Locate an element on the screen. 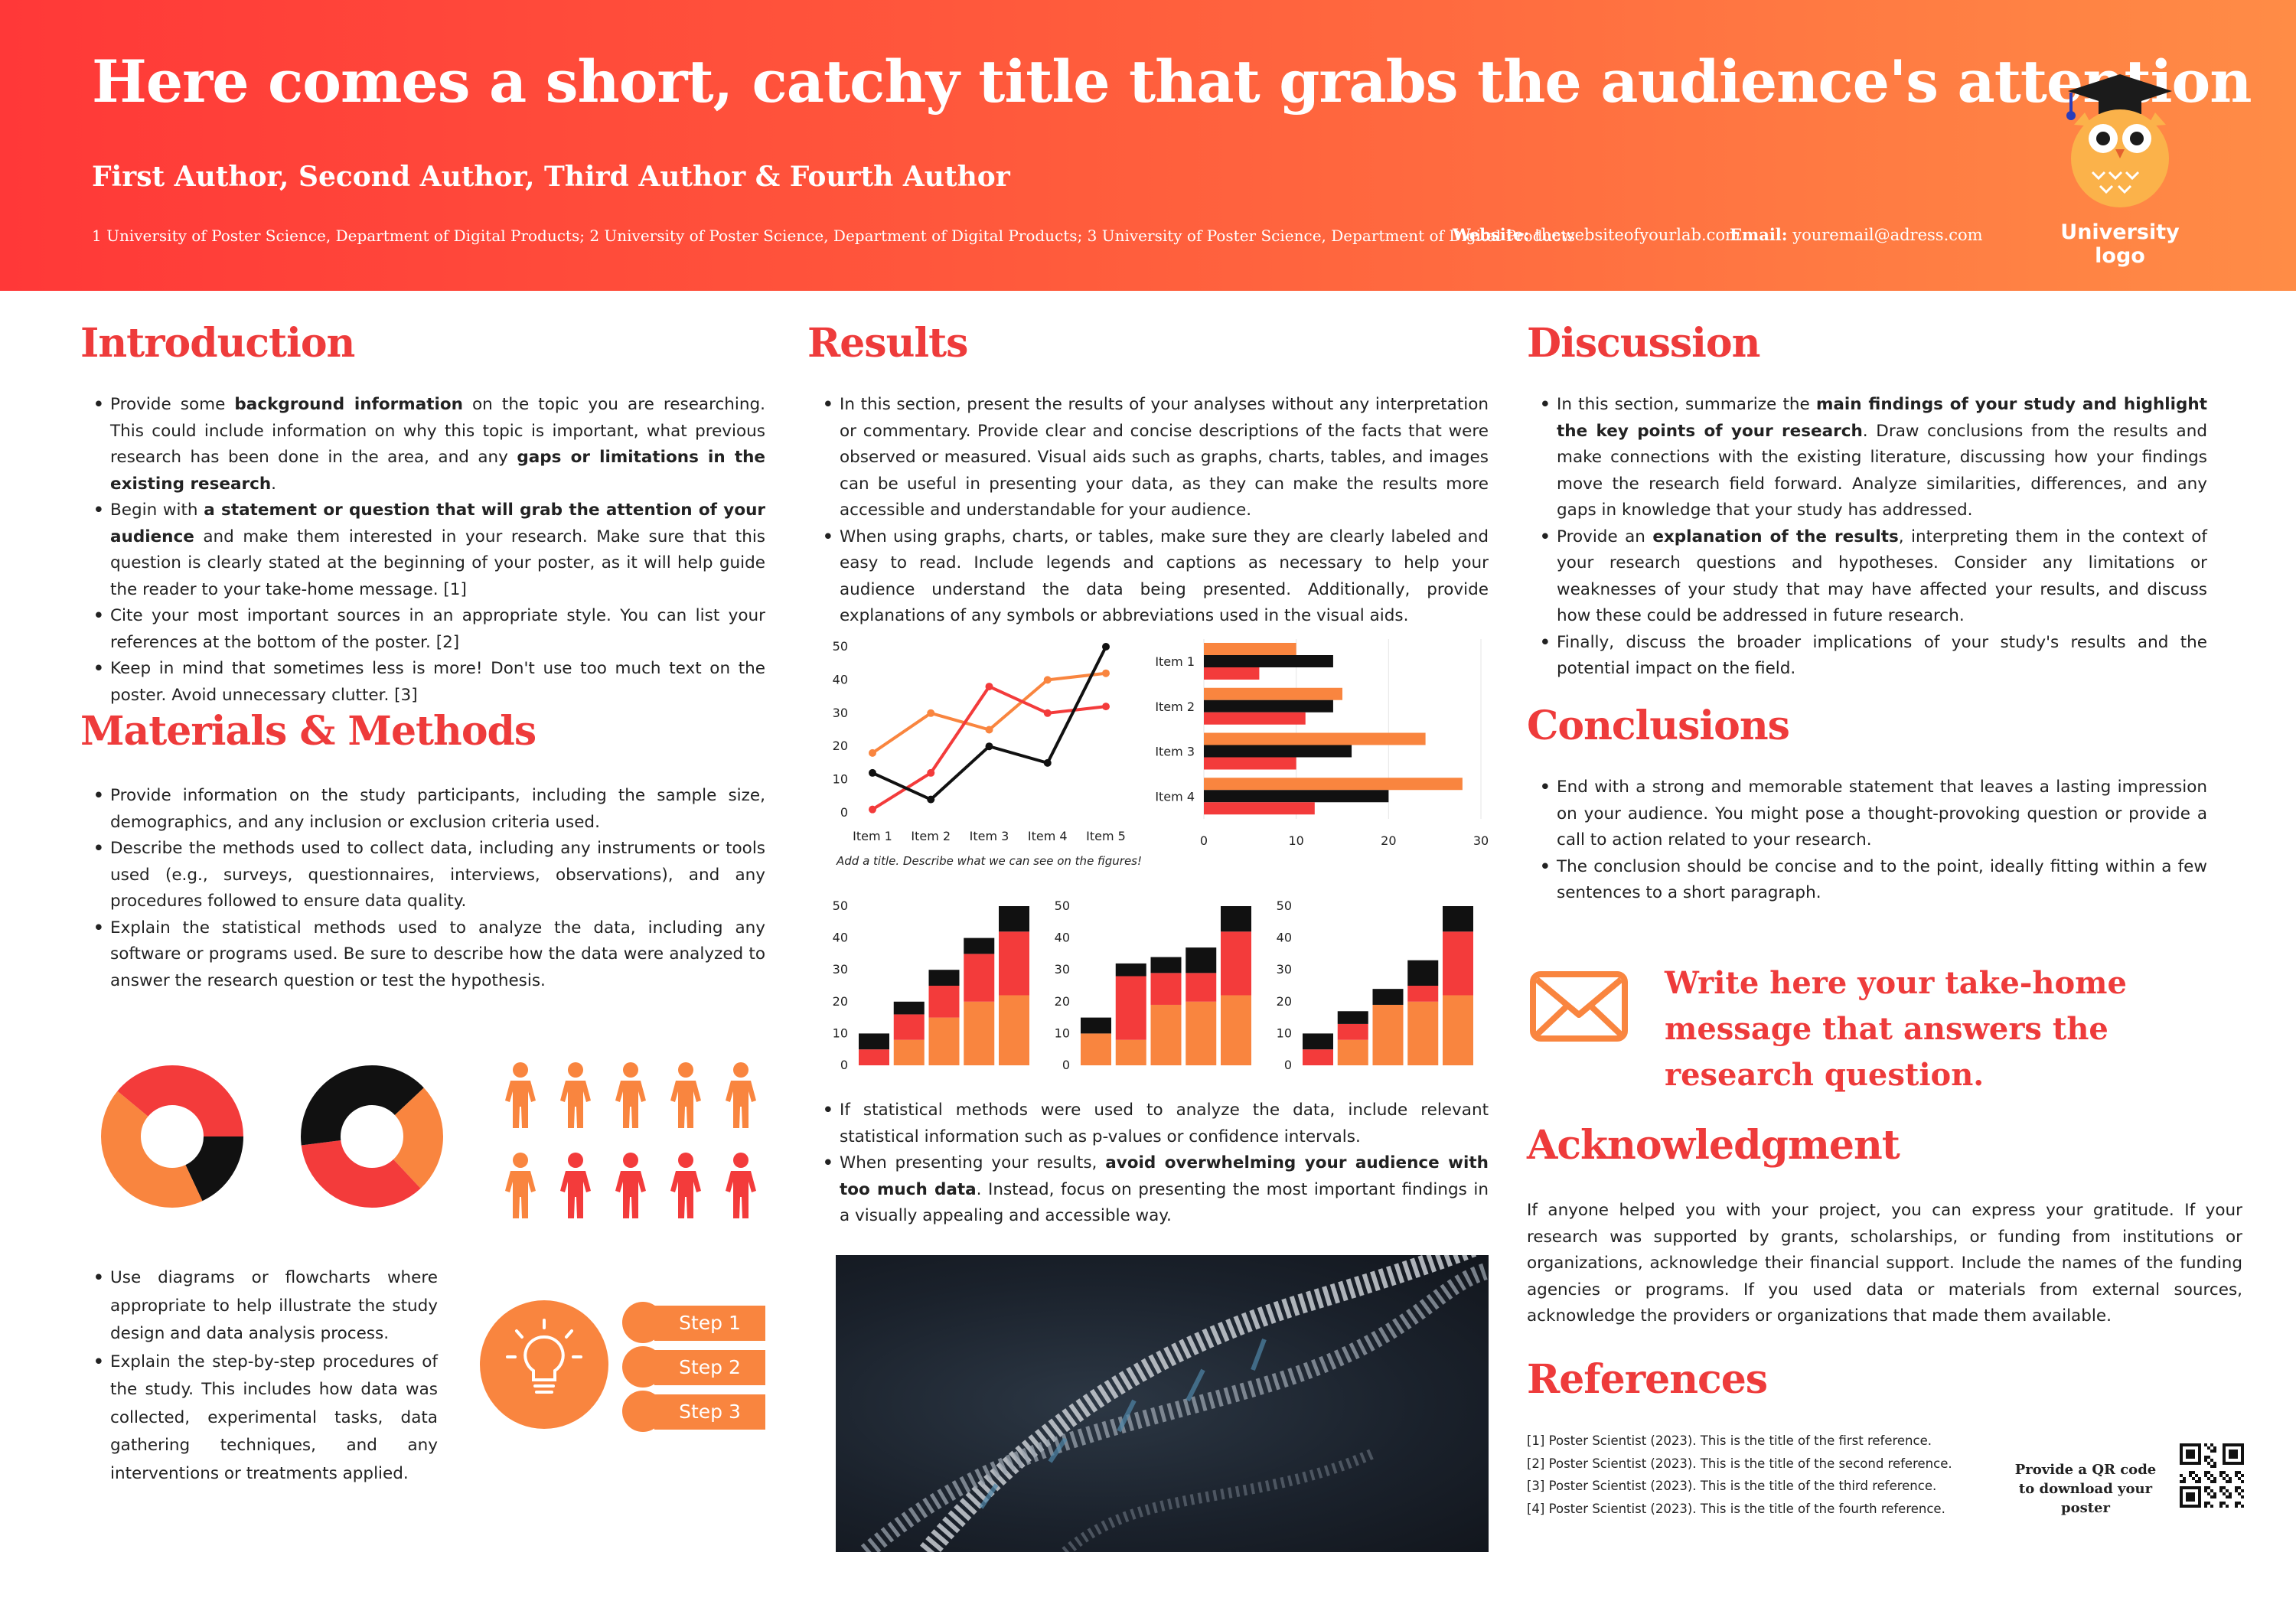 This screenshot has height=1624, width=2296. email: Email: youremail@adress.com is located at coordinates (1856, 234).